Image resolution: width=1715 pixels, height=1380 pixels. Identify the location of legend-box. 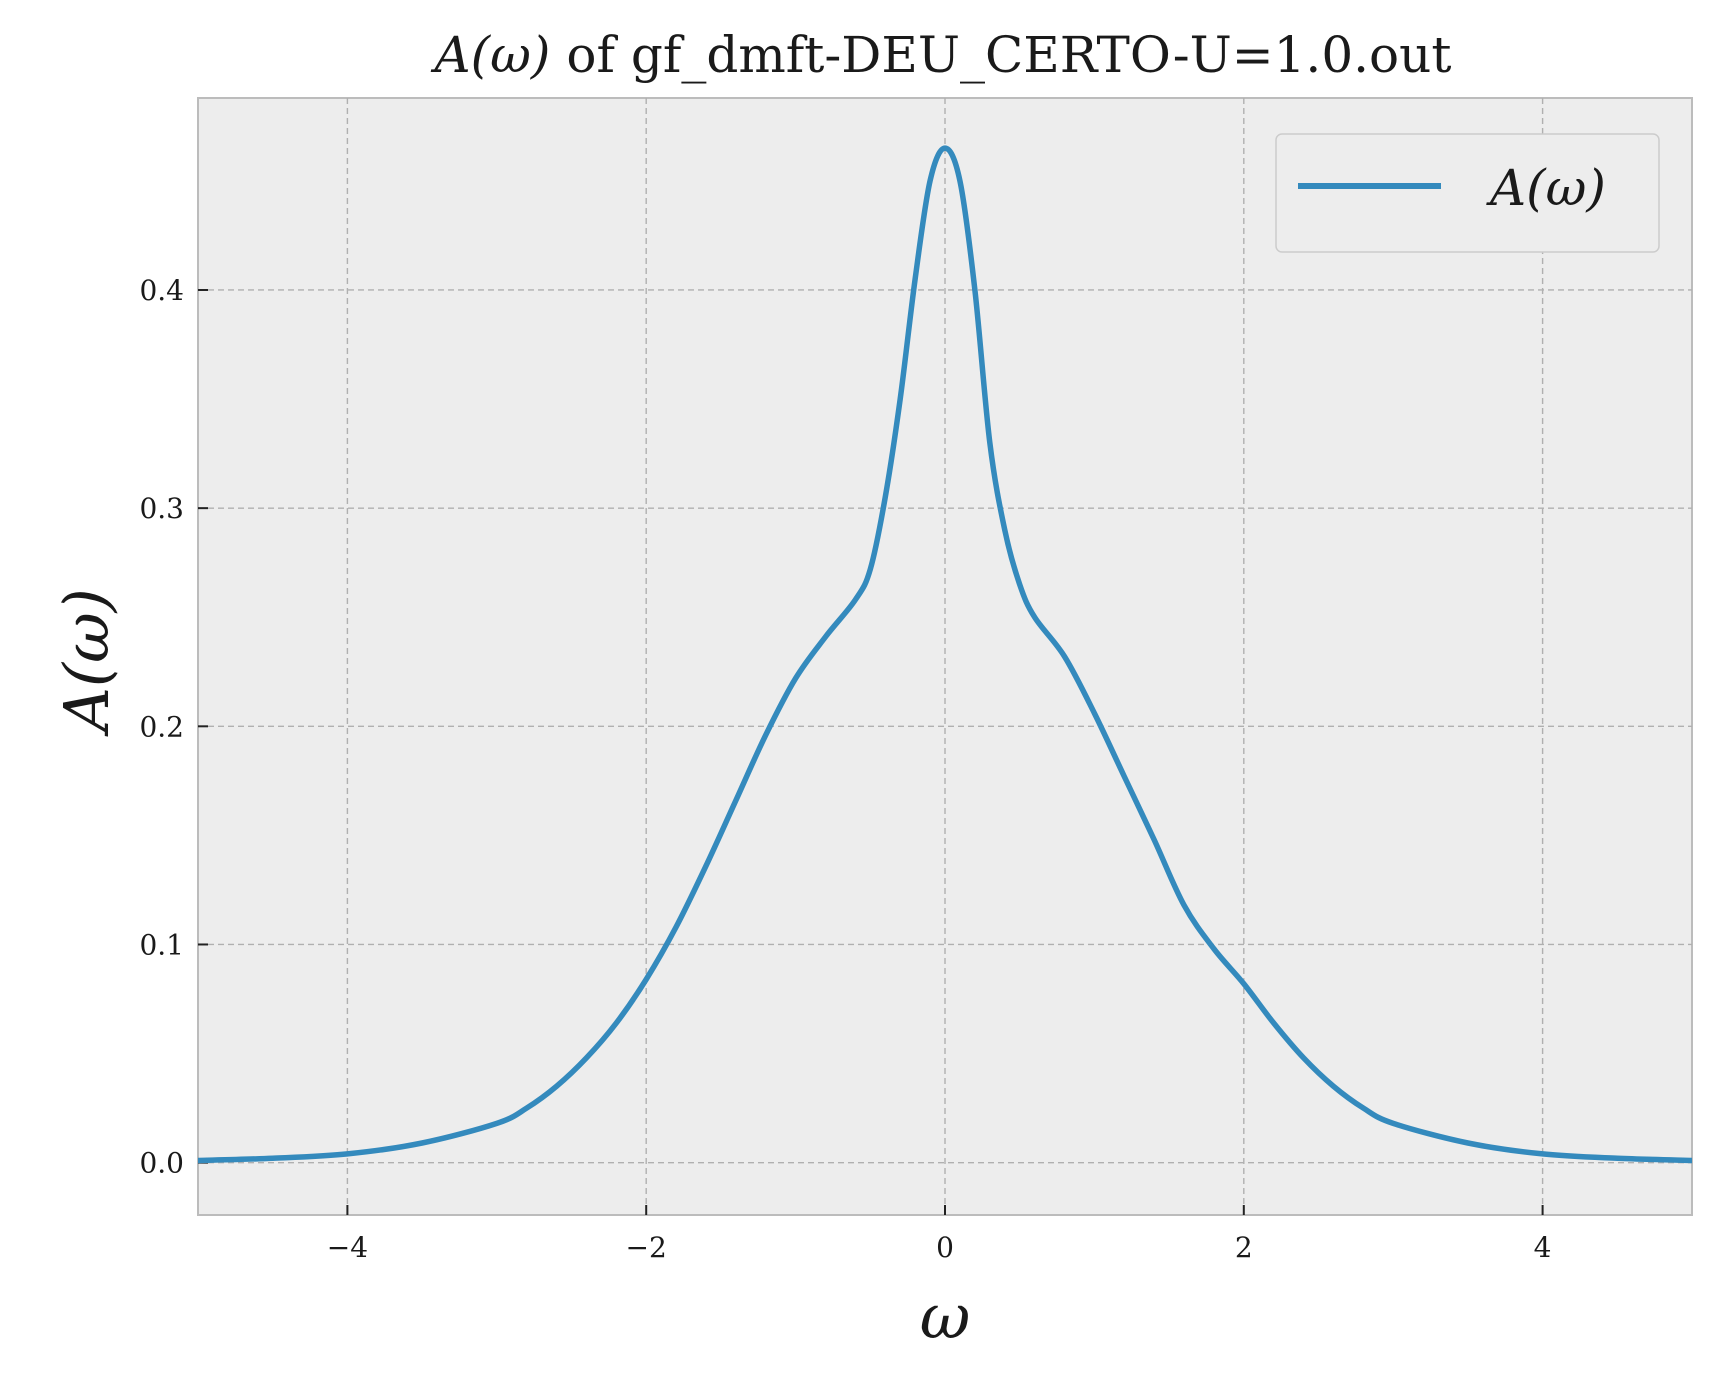
(1467, 193).